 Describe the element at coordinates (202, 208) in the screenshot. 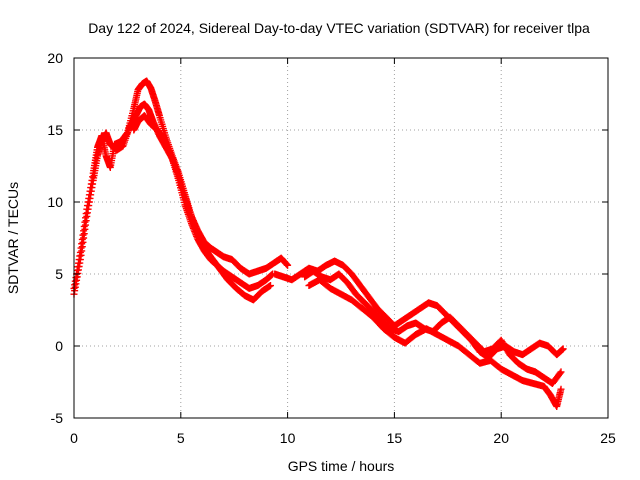

I see `series-trace-c` at that location.